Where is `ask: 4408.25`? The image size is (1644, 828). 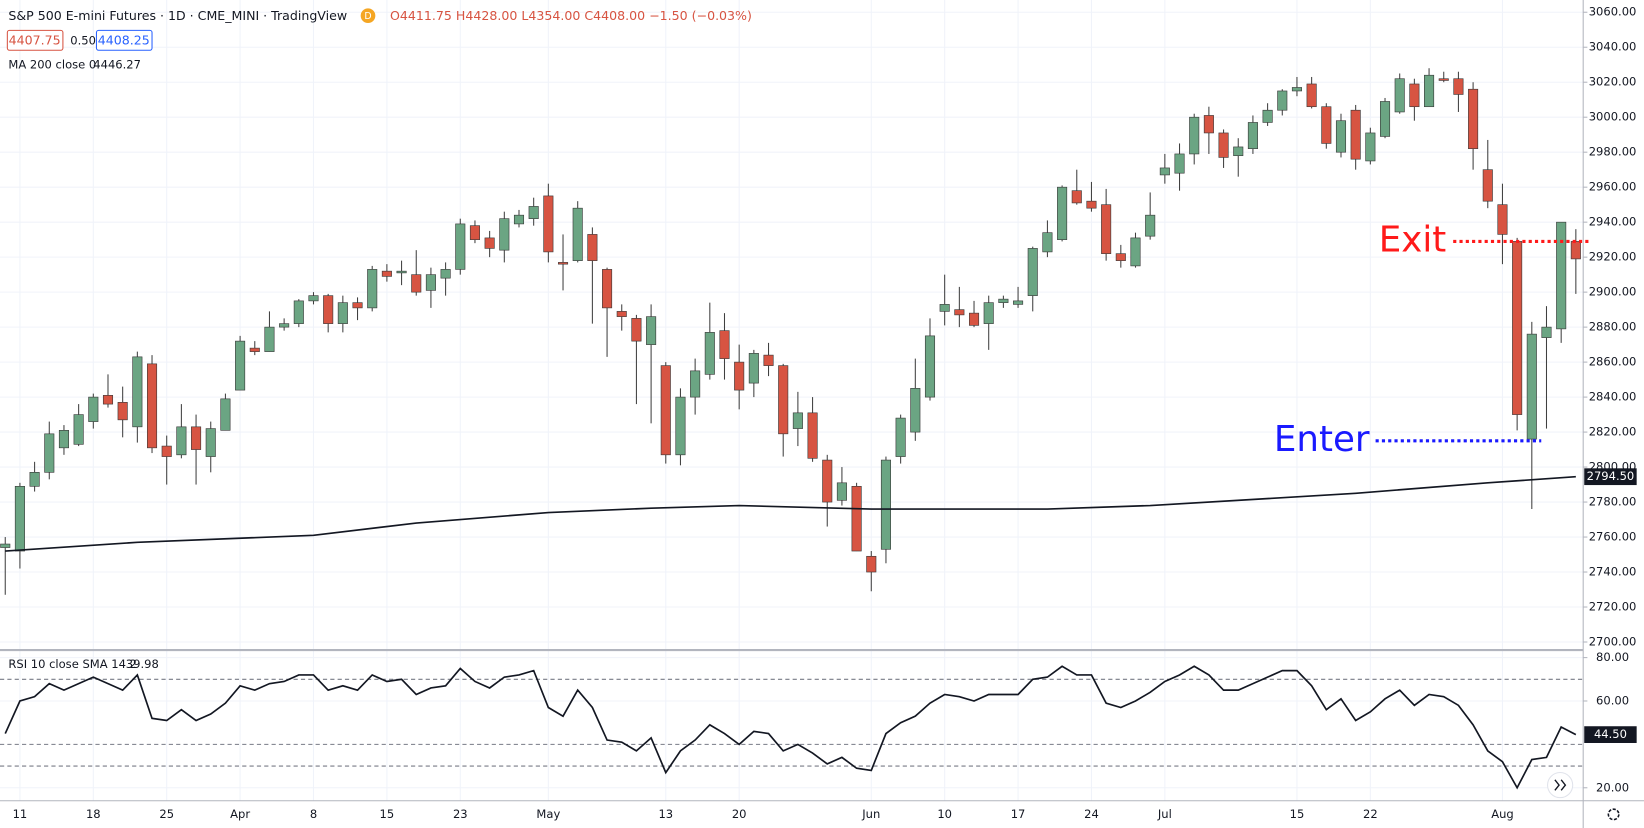
ask: 4408.25 is located at coordinates (124, 39).